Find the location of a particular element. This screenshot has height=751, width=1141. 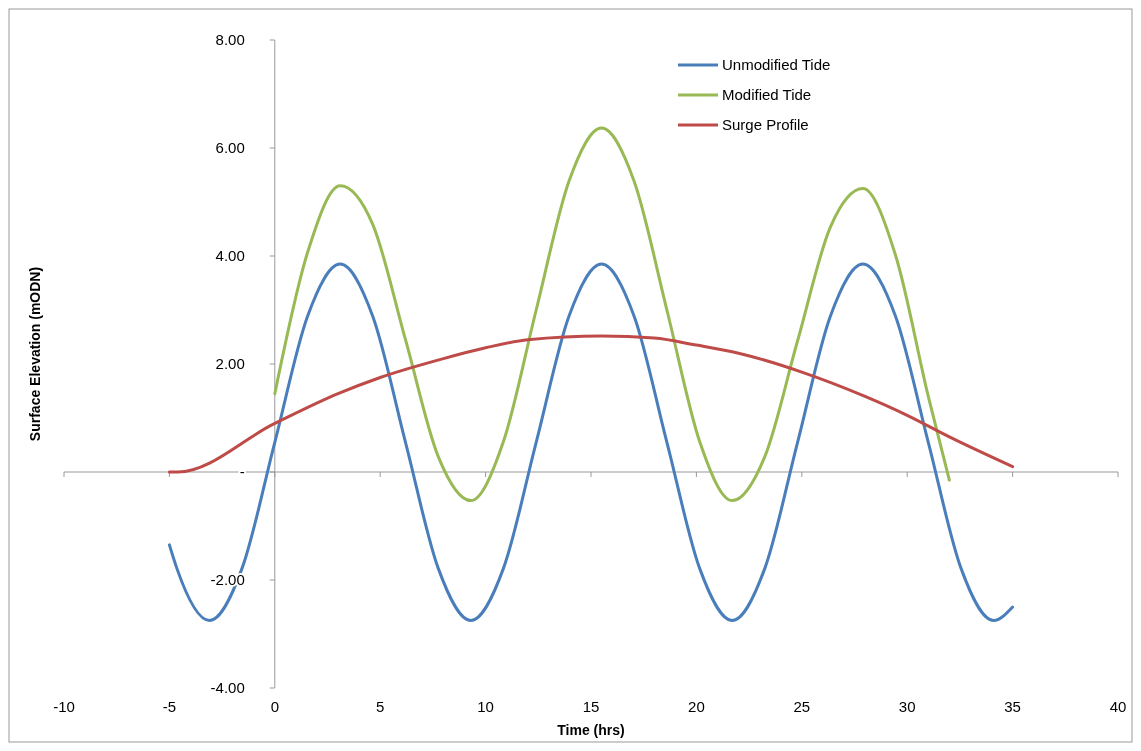

line-series is located at coordinates (591, 404).